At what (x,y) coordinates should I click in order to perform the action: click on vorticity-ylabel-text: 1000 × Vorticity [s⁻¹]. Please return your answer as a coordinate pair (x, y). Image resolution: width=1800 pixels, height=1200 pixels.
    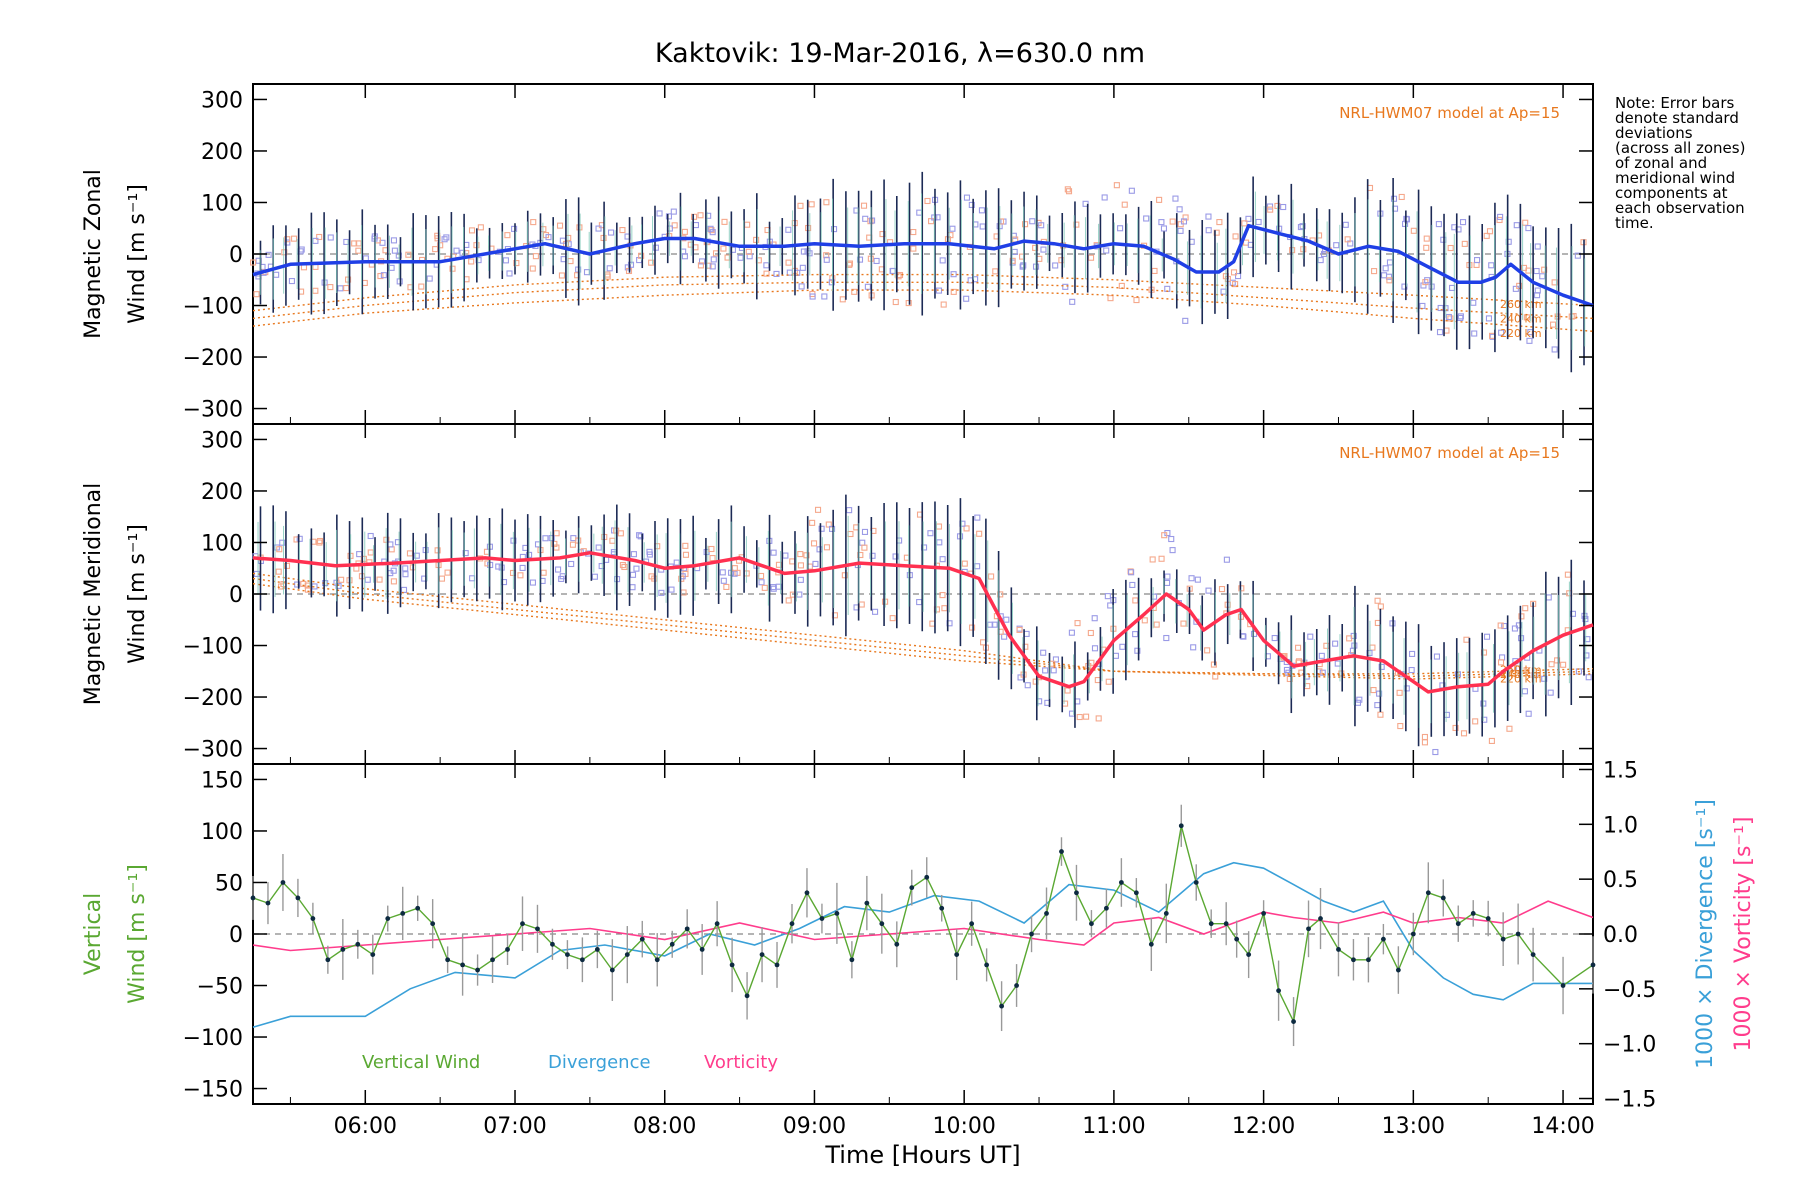
    Looking at the image, I should click on (1743, 934).